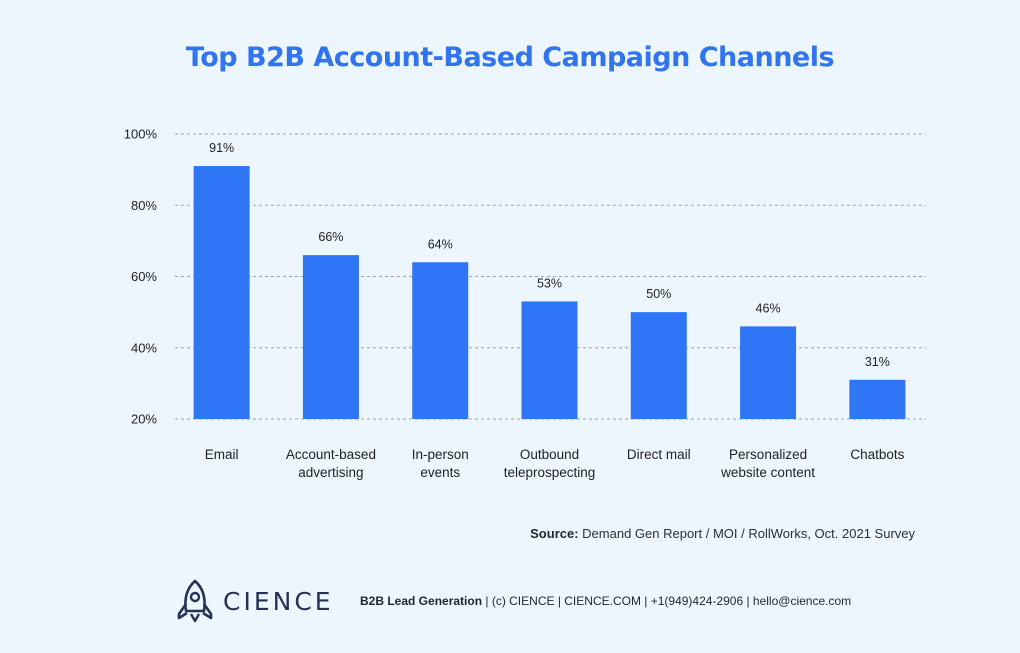 The image size is (1020, 653). Describe the element at coordinates (440, 472) in the screenshot. I see `x-tick-label-line: events` at that location.